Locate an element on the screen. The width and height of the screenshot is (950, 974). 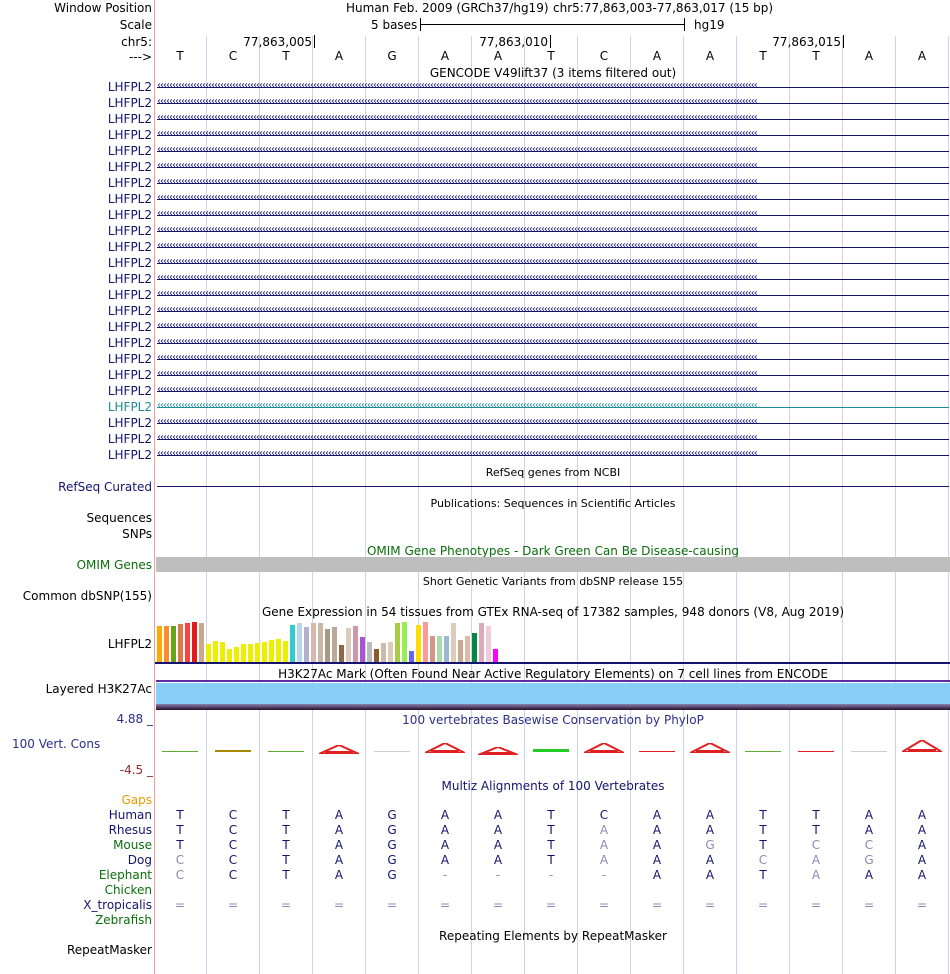
dbsnp-label: Common dbSNP(155) is located at coordinates (87, 596).